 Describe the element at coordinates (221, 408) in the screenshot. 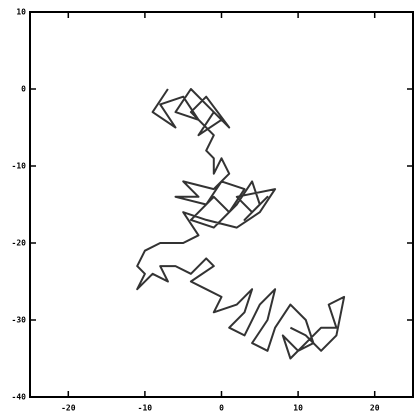

I see `x-tick-label: 0` at that location.